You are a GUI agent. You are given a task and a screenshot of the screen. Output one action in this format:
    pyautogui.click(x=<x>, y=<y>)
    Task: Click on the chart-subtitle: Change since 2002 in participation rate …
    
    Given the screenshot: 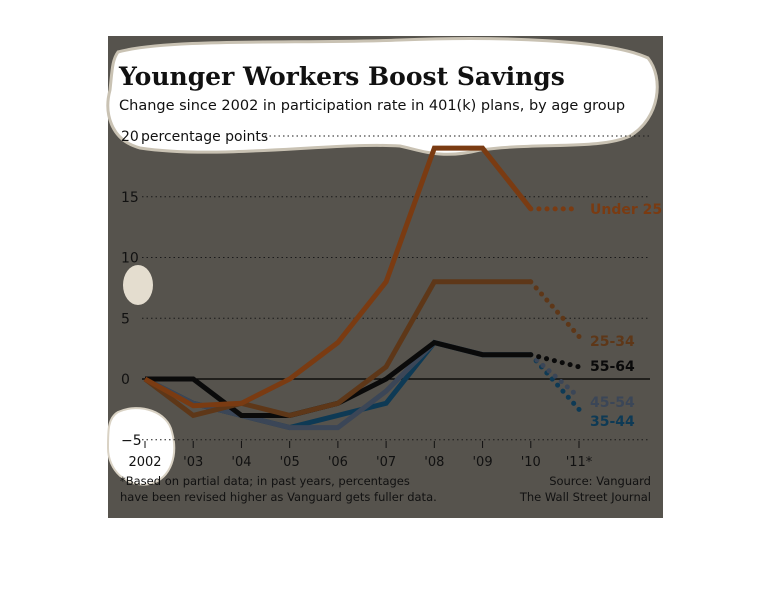 What is the action you would take?
    pyautogui.click(x=372, y=106)
    